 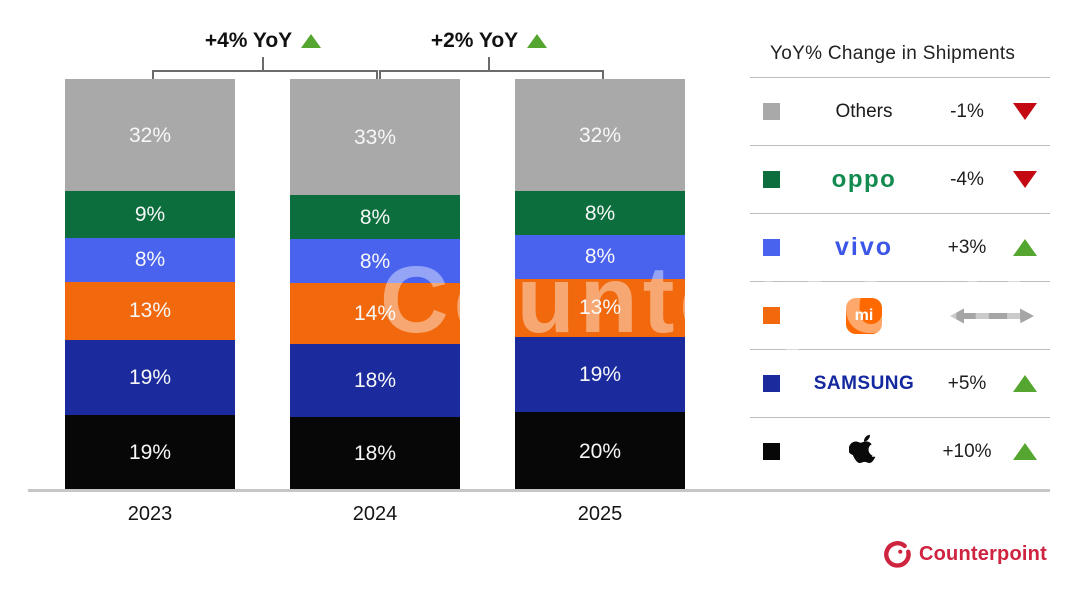 I want to click on others-label: Others, so click(x=864, y=111).